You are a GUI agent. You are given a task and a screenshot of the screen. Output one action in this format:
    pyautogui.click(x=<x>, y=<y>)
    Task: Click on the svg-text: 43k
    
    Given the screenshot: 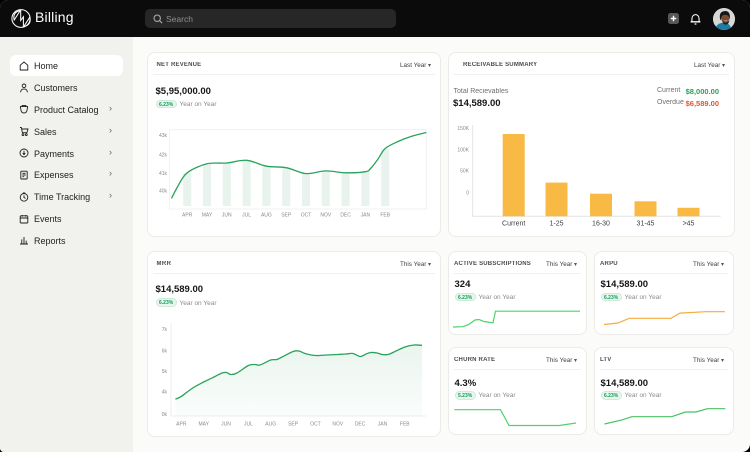 What is the action you would take?
    pyautogui.click(x=163, y=136)
    